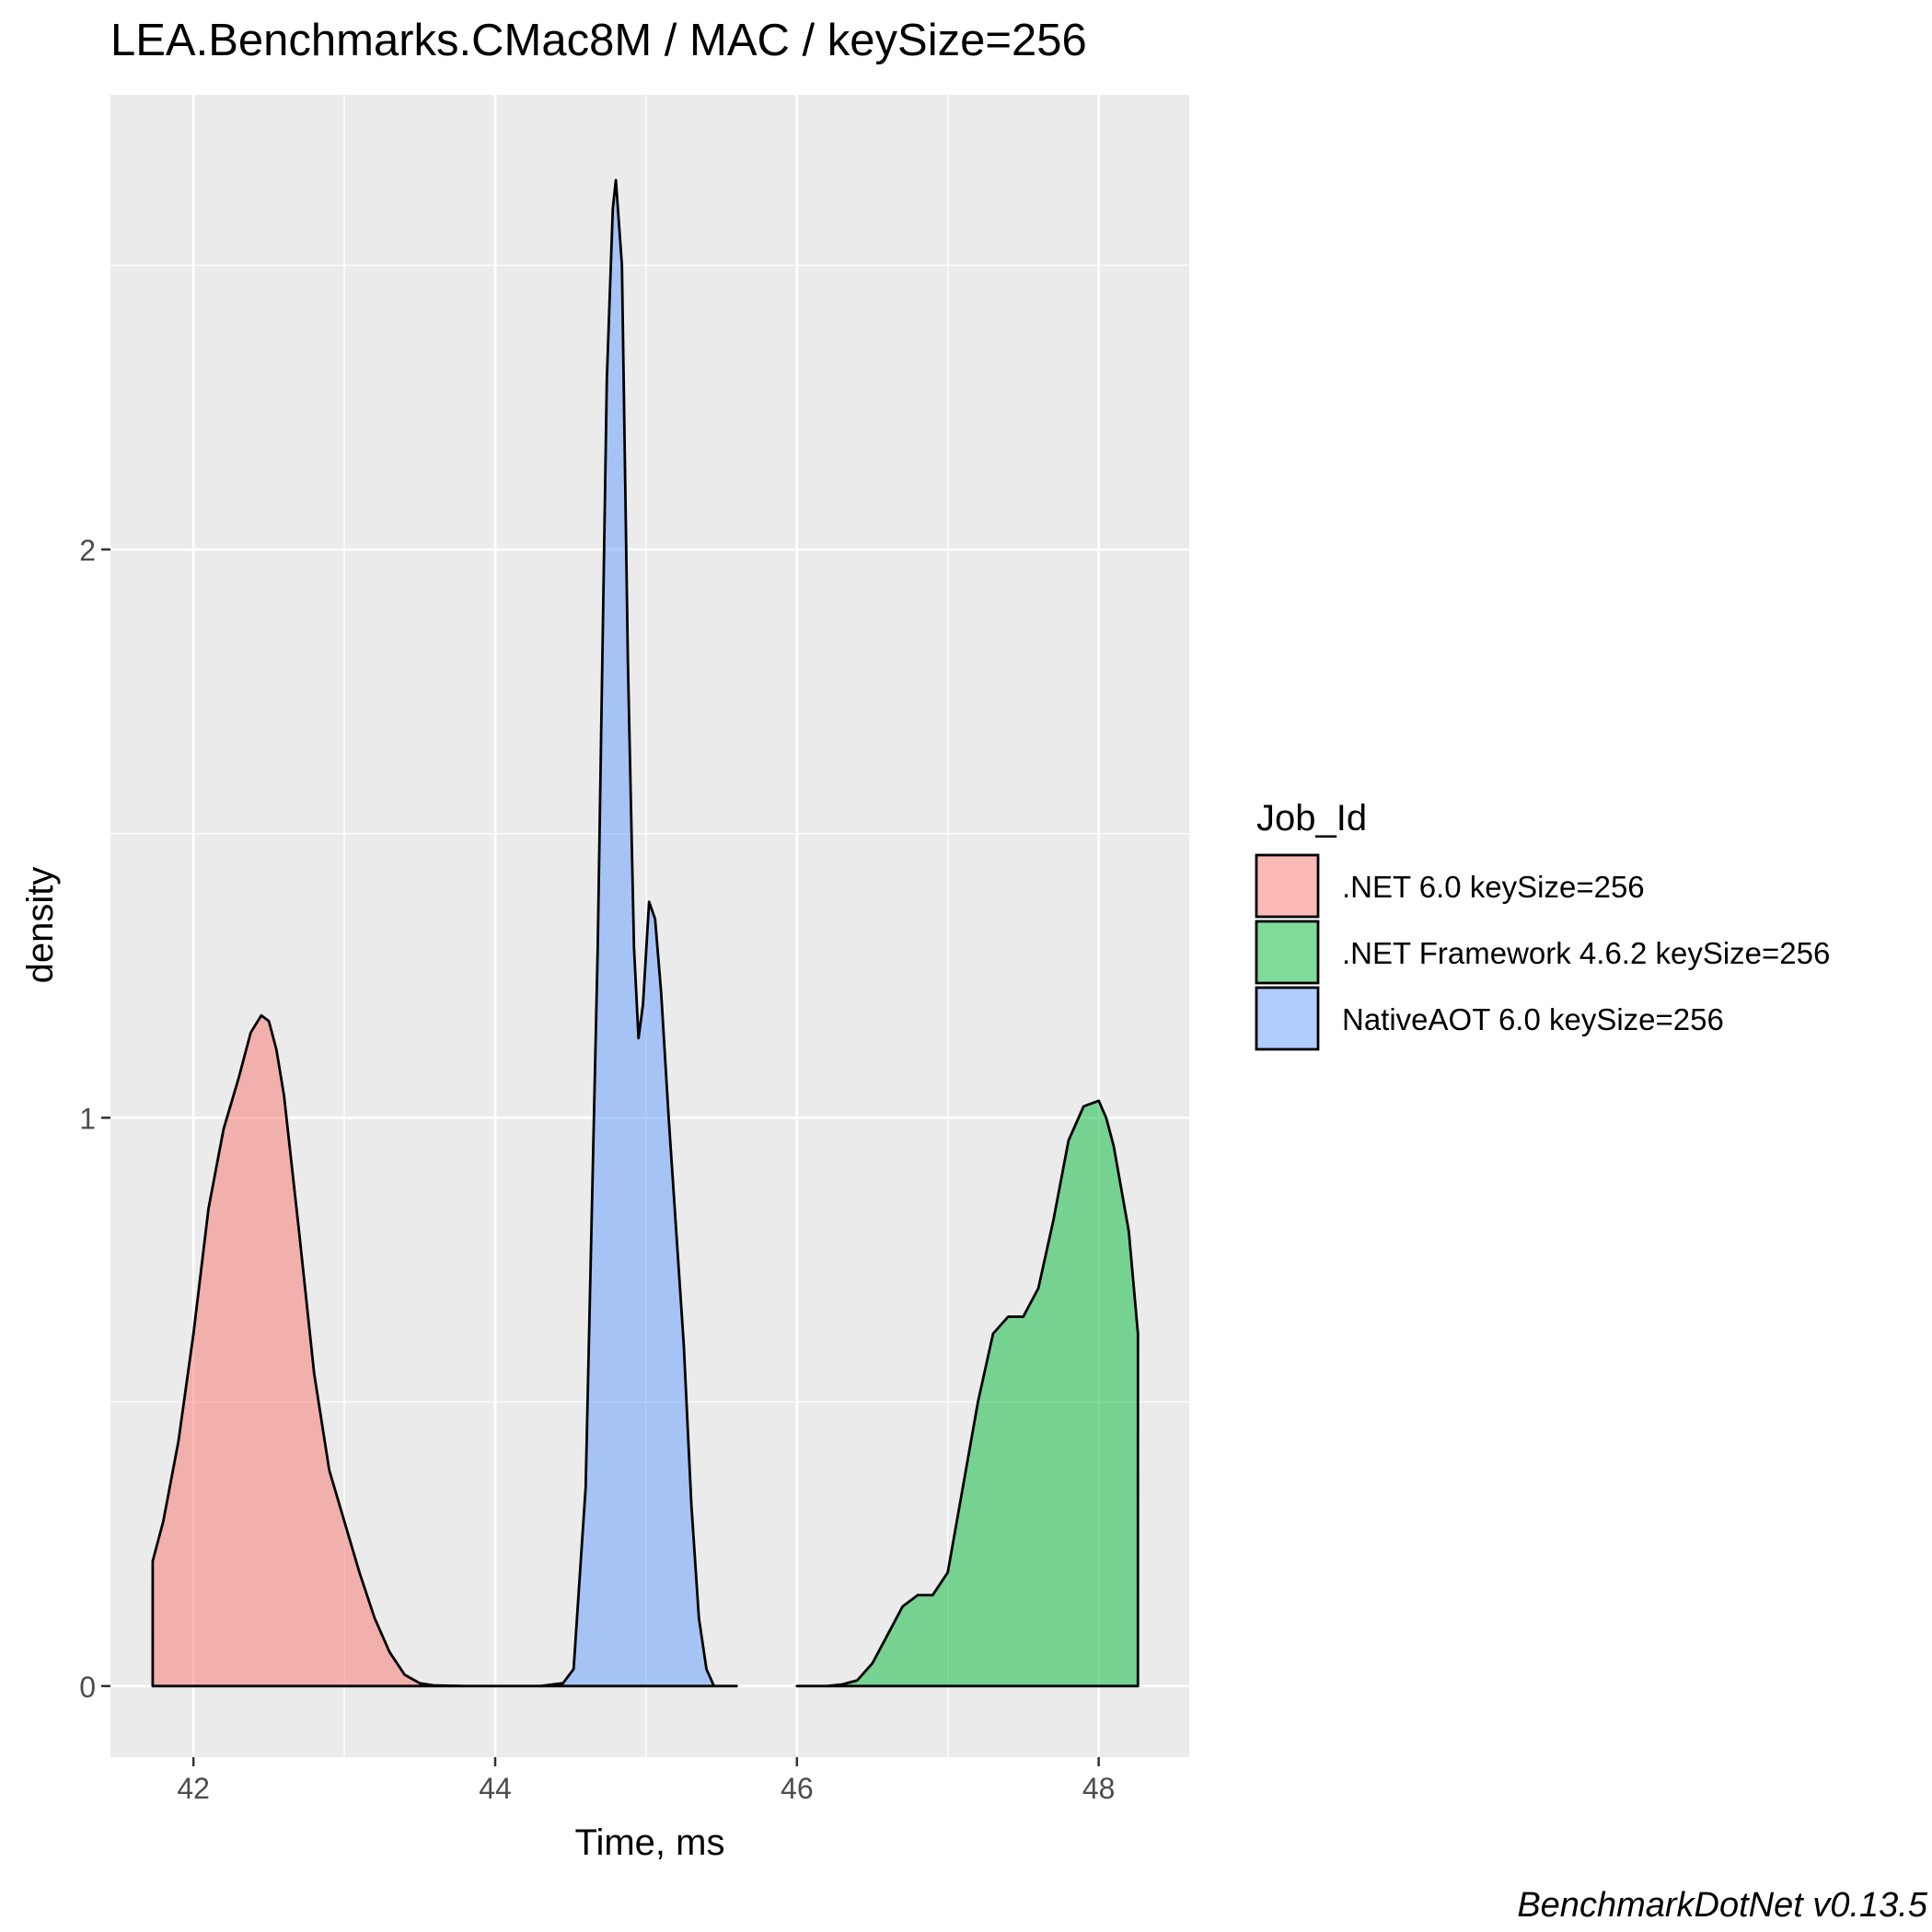  What do you see at coordinates (646, 1781) in the screenshot?
I see `x-axis: 42 44 46 48` at bounding box center [646, 1781].